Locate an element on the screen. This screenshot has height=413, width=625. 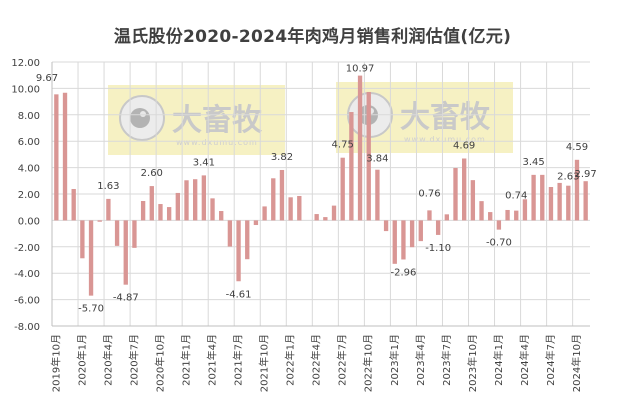
x-tick-label: 2023年7月 is located at coordinates (446, 360).